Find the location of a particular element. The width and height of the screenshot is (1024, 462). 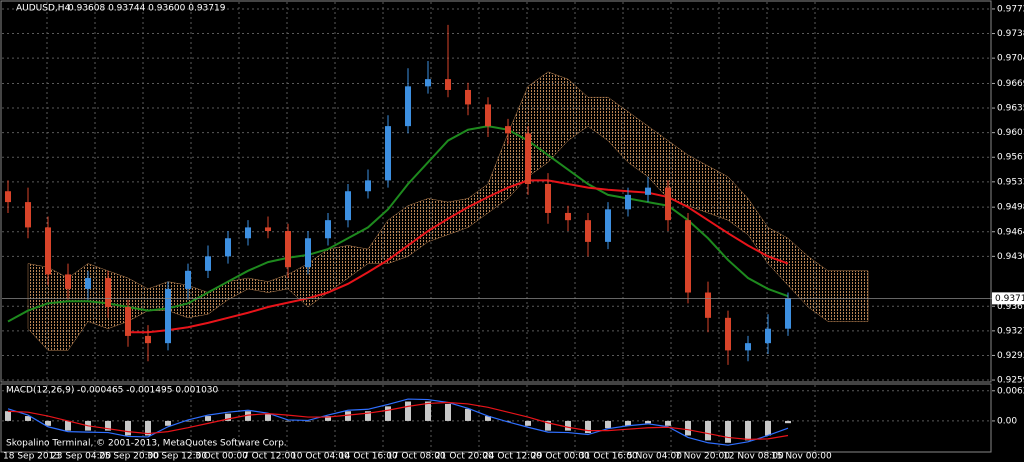

y-tick-label: 0.97380 is located at coordinates (1010, 34).